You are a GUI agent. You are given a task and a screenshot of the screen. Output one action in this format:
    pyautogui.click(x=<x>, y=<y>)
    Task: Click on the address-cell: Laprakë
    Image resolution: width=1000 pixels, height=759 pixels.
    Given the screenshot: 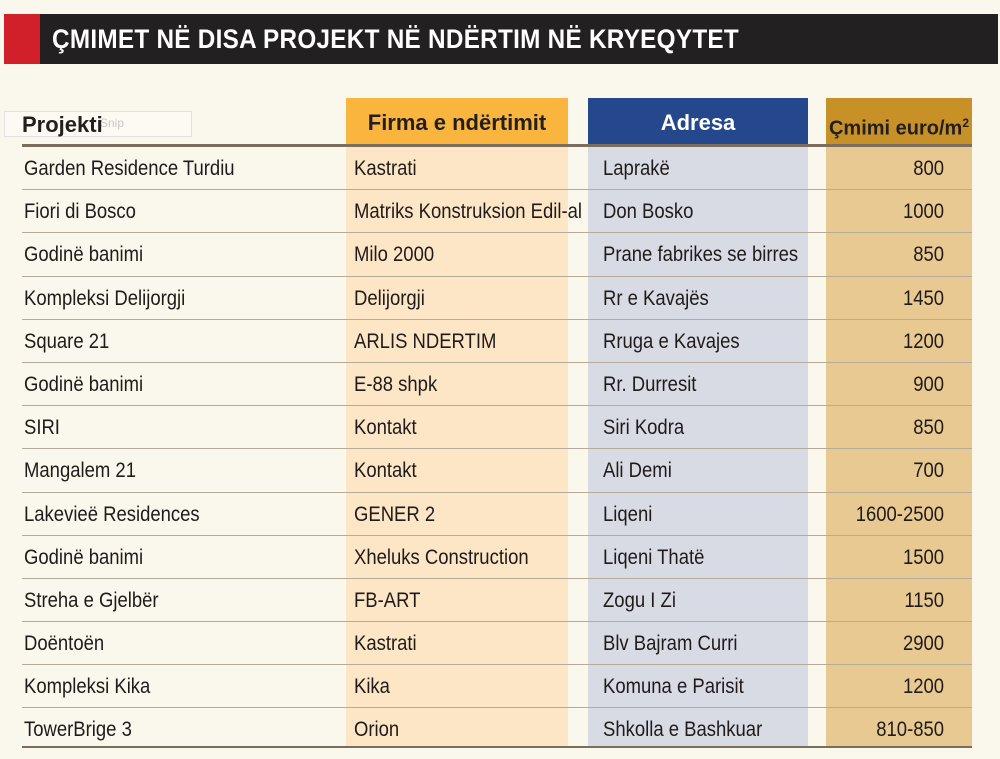 What is the action you would take?
    pyautogui.click(x=636, y=168)
    